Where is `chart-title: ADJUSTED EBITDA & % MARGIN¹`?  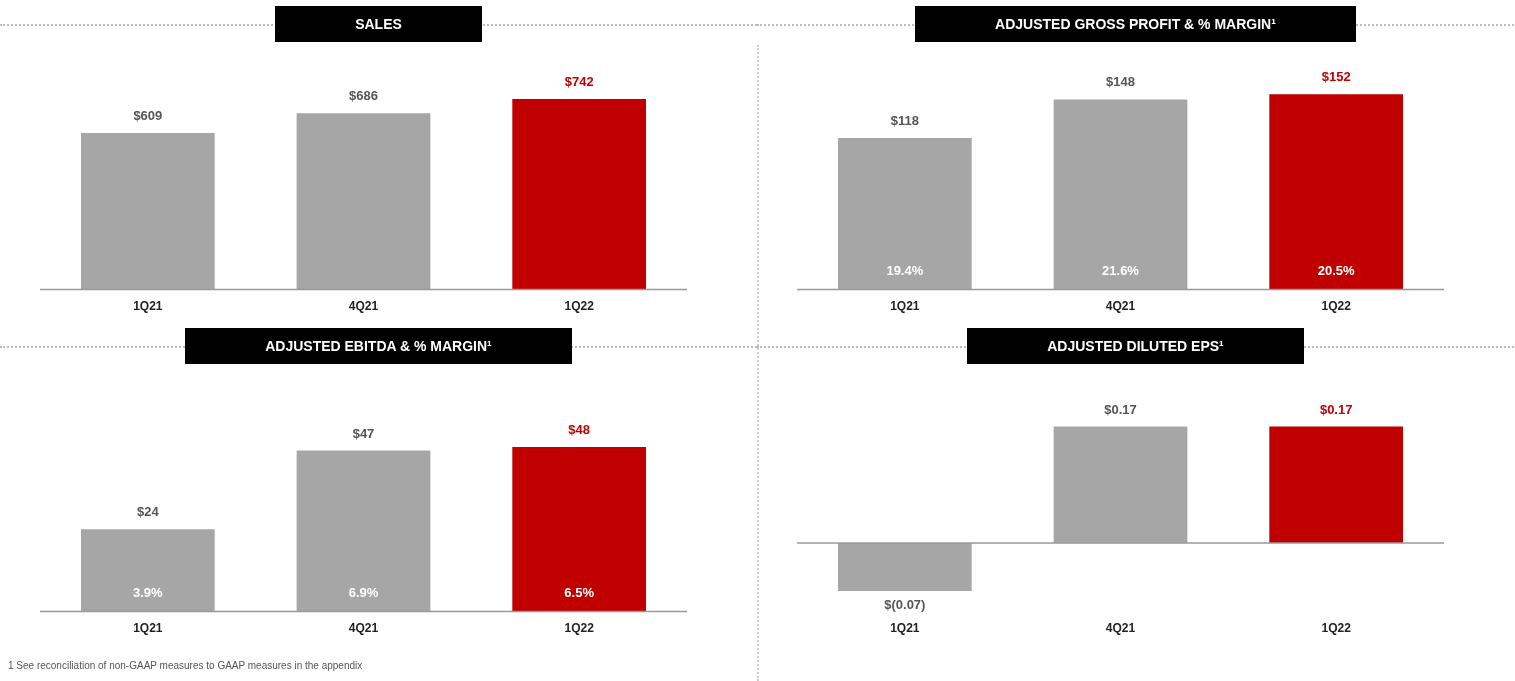 chart-title: ADJUSTED EBITDA & % MARGIN¹ is located at coordinates (378, 346).